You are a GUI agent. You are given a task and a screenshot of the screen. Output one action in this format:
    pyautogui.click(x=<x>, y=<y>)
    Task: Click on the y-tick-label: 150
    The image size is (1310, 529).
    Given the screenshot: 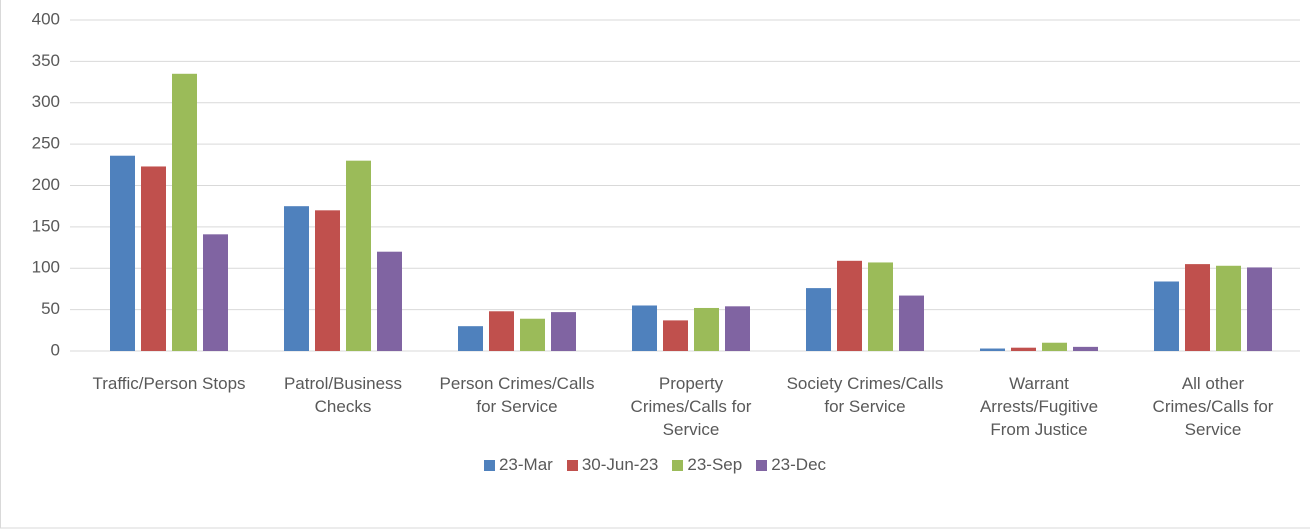 What is the action you would take?
    pyautogui.click(x=46, y=225)
    